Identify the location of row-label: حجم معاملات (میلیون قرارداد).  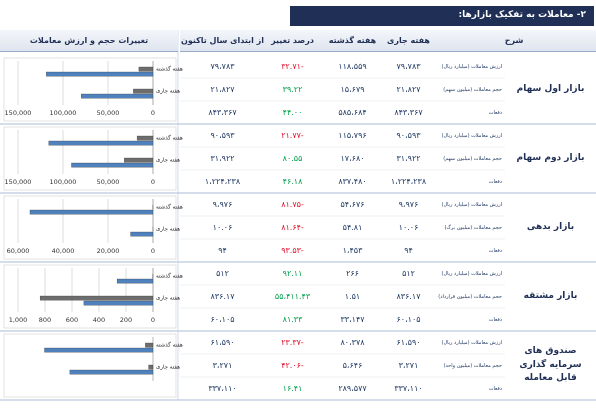
(470, 296).